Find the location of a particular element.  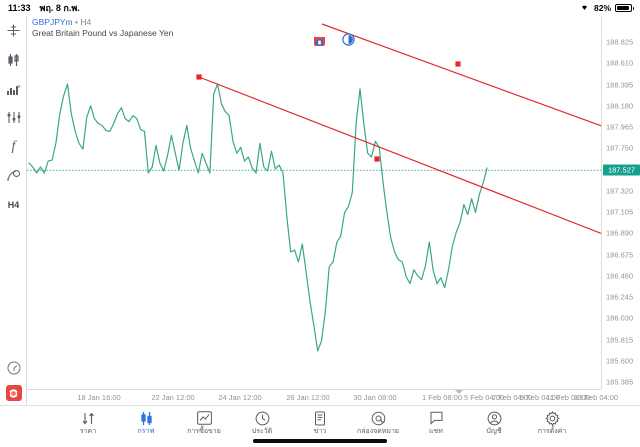

chart-toolbar-bottom is located at coordinates (13, 377).